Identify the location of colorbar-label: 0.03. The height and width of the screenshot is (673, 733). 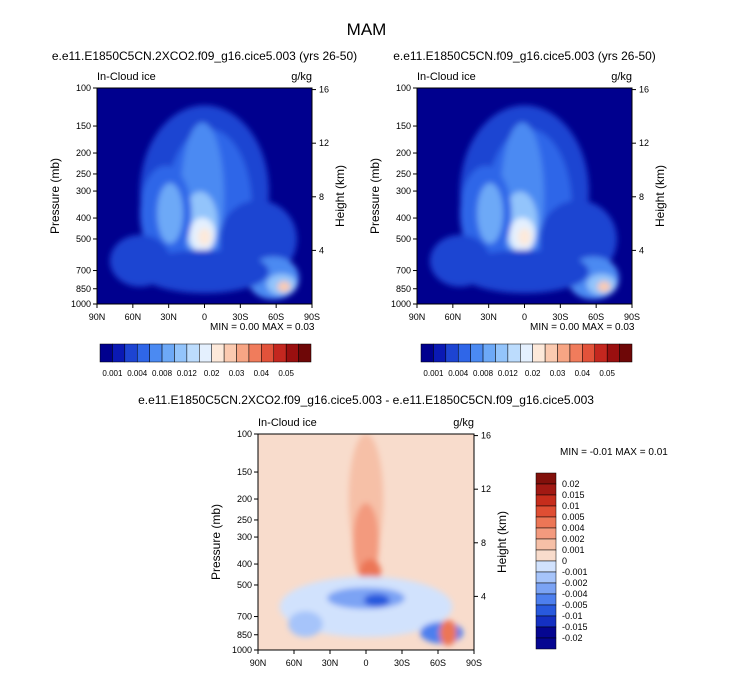
(558, 373).